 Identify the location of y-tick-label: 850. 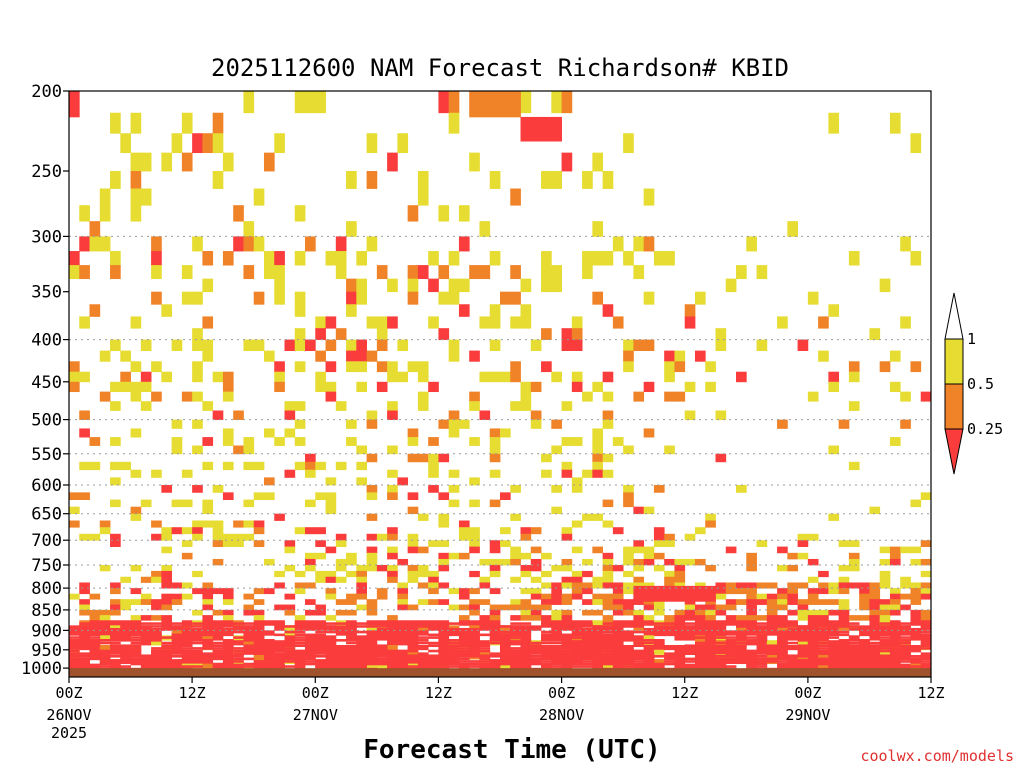
(46, 611).